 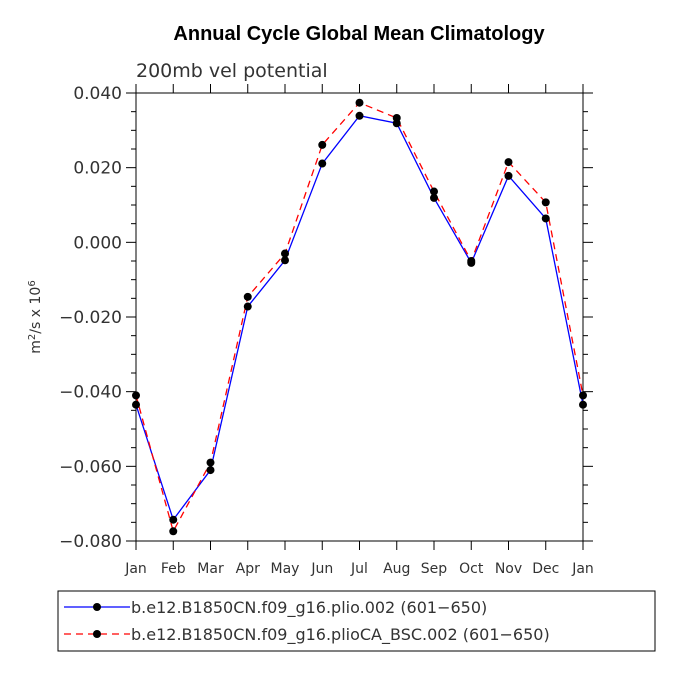 I want to click on y-axis-label-exp1: 2, so click(x=32, y=337).